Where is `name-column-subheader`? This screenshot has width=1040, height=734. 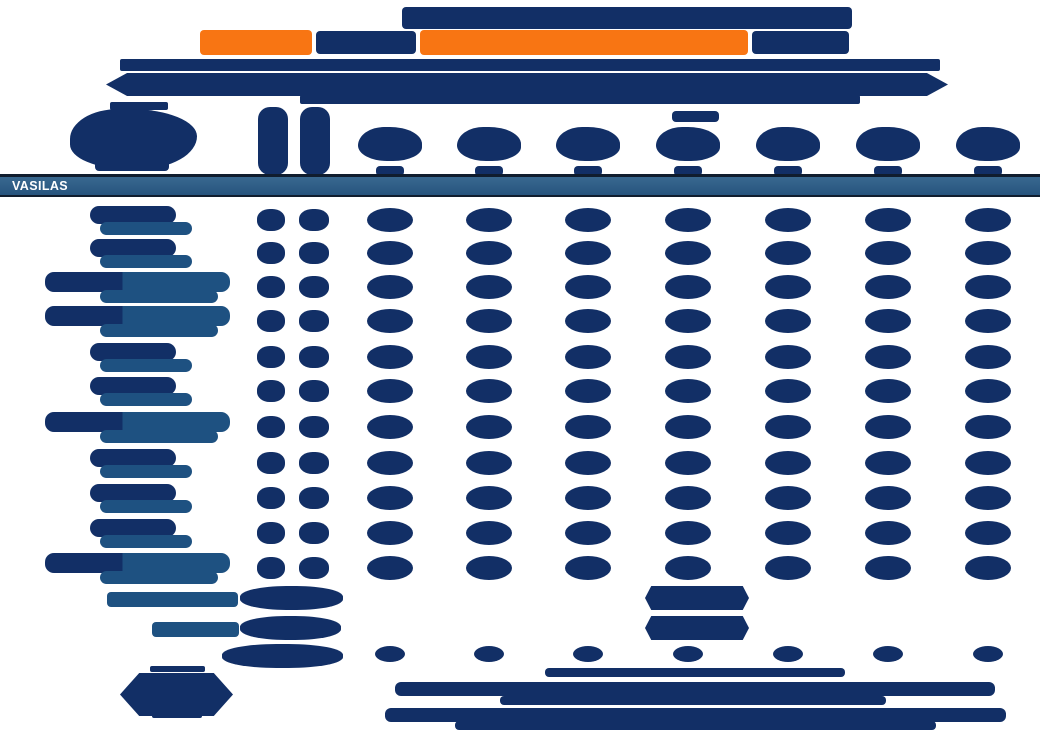 name-column-subheader is located at coordinates (132, 165).